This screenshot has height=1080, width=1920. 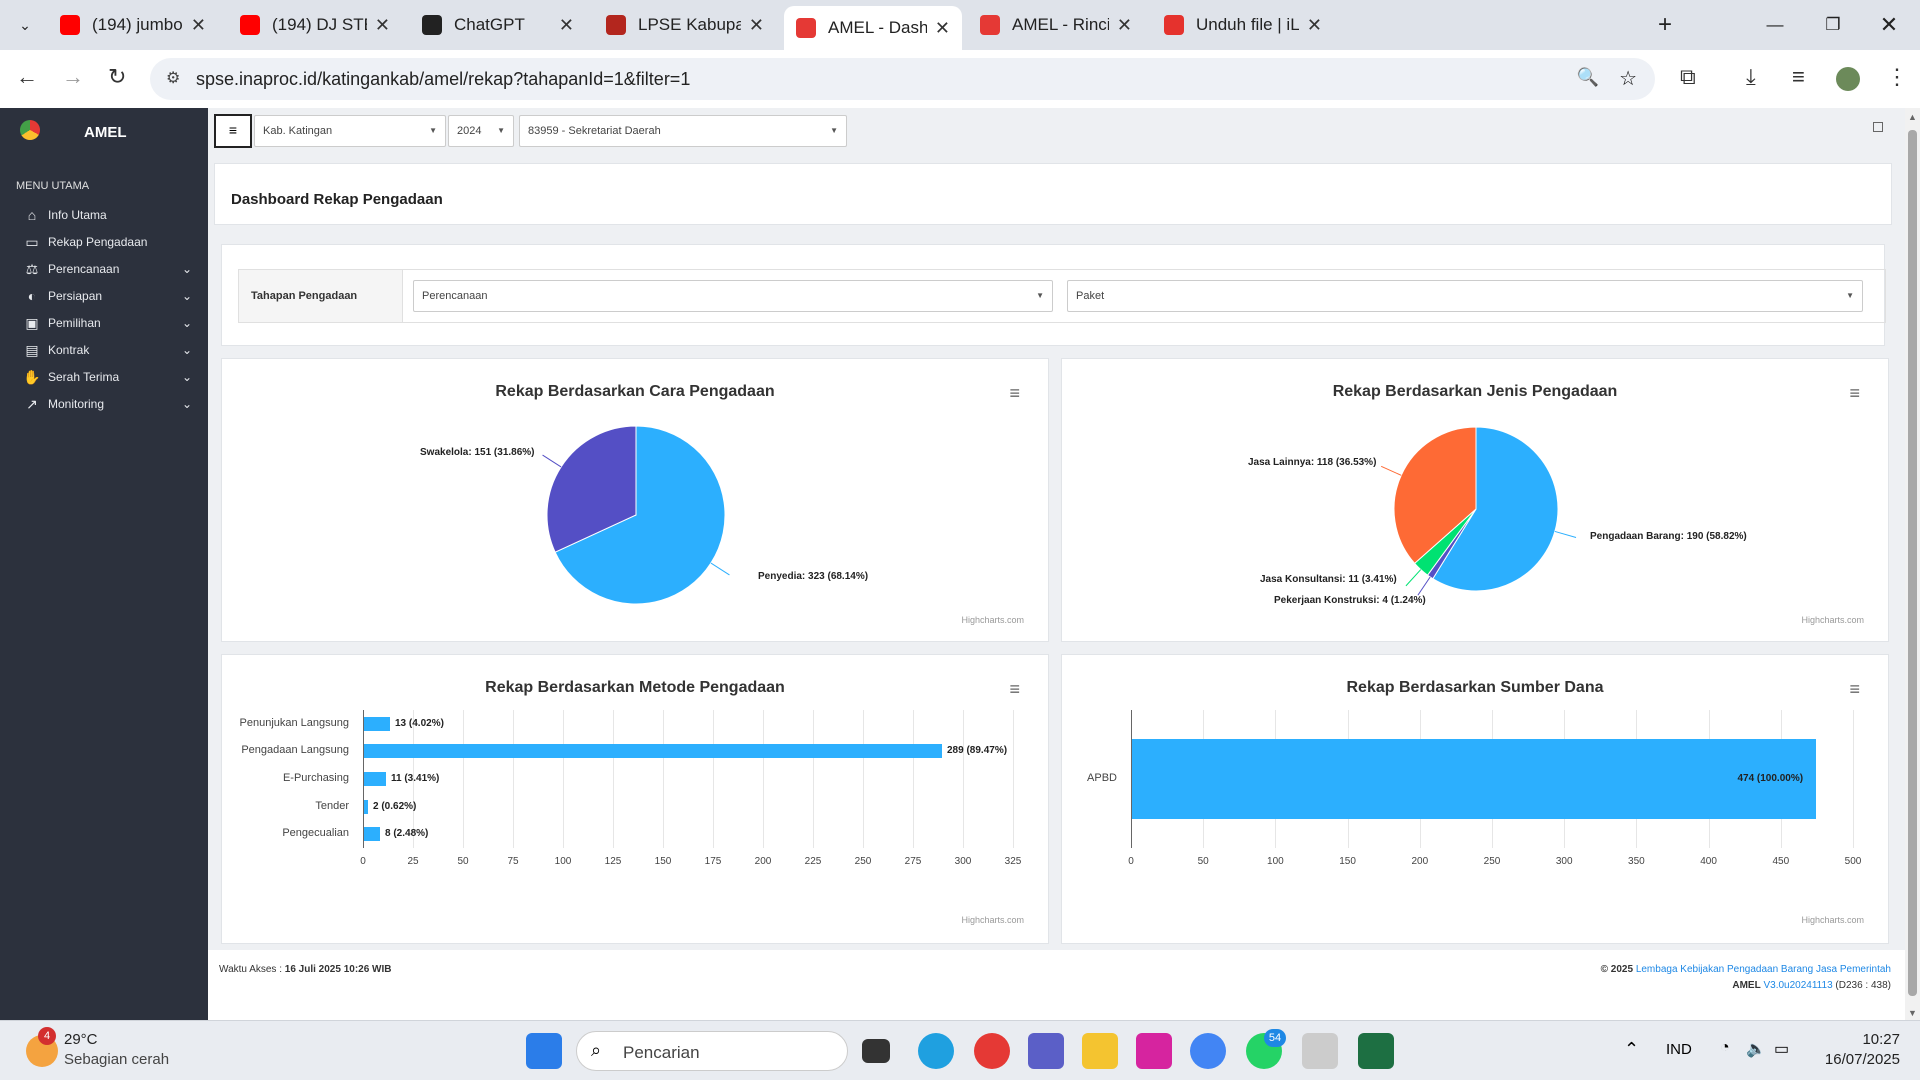 I want to click on reload-button: ↻, so click(x=117, y=76).